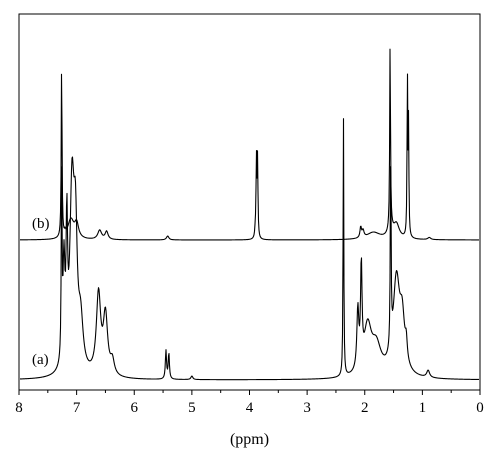 The width and height of the screenshot is (500, 468). I want to click on x-tick-label: 2, so click(365, 408).